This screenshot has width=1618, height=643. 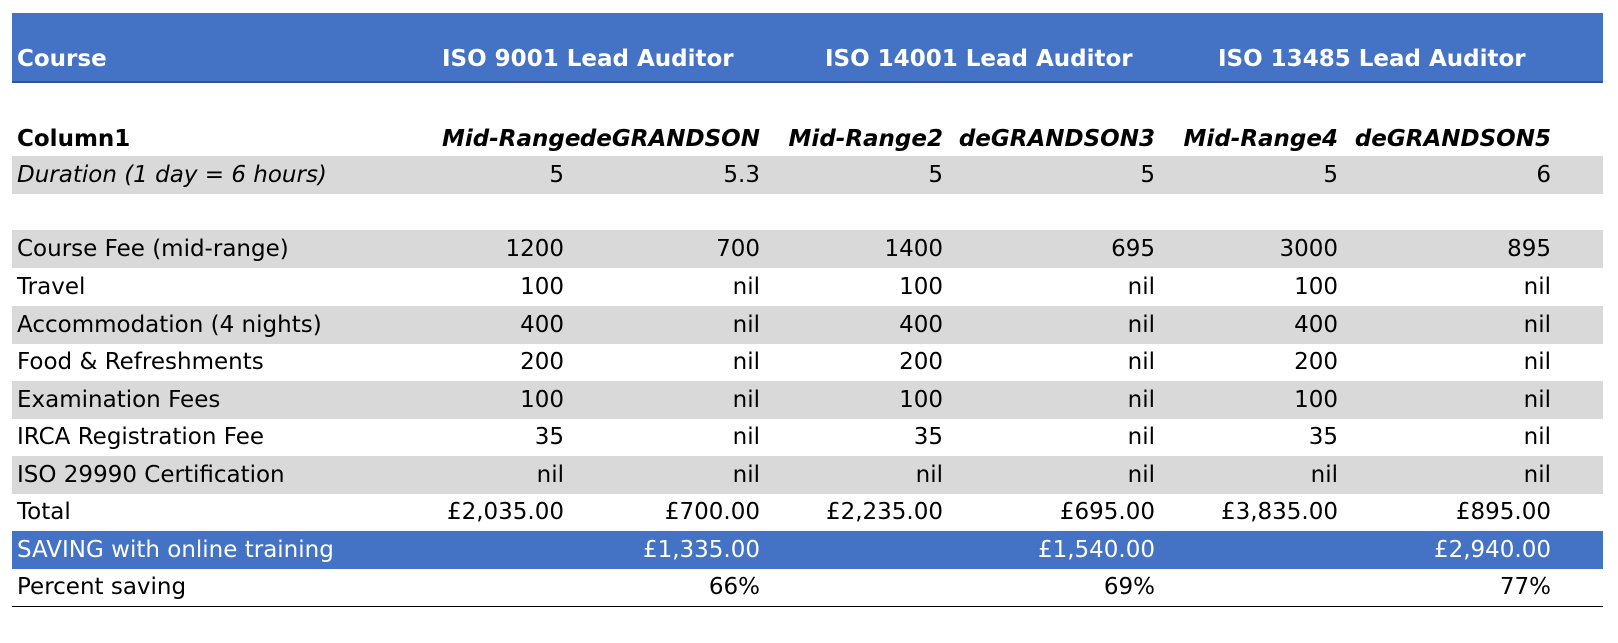 What do you see at coordinates (734, 587) in the screenshot?
I see `table-cell: 66%` at bounding box center [734, 587].